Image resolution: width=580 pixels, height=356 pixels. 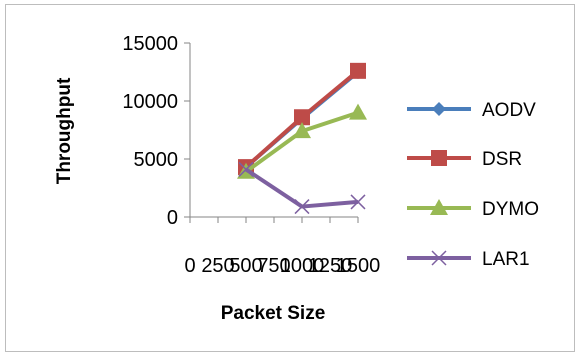 I want to click on legend-item-aodv: AODV, so click(x=471, y=110).